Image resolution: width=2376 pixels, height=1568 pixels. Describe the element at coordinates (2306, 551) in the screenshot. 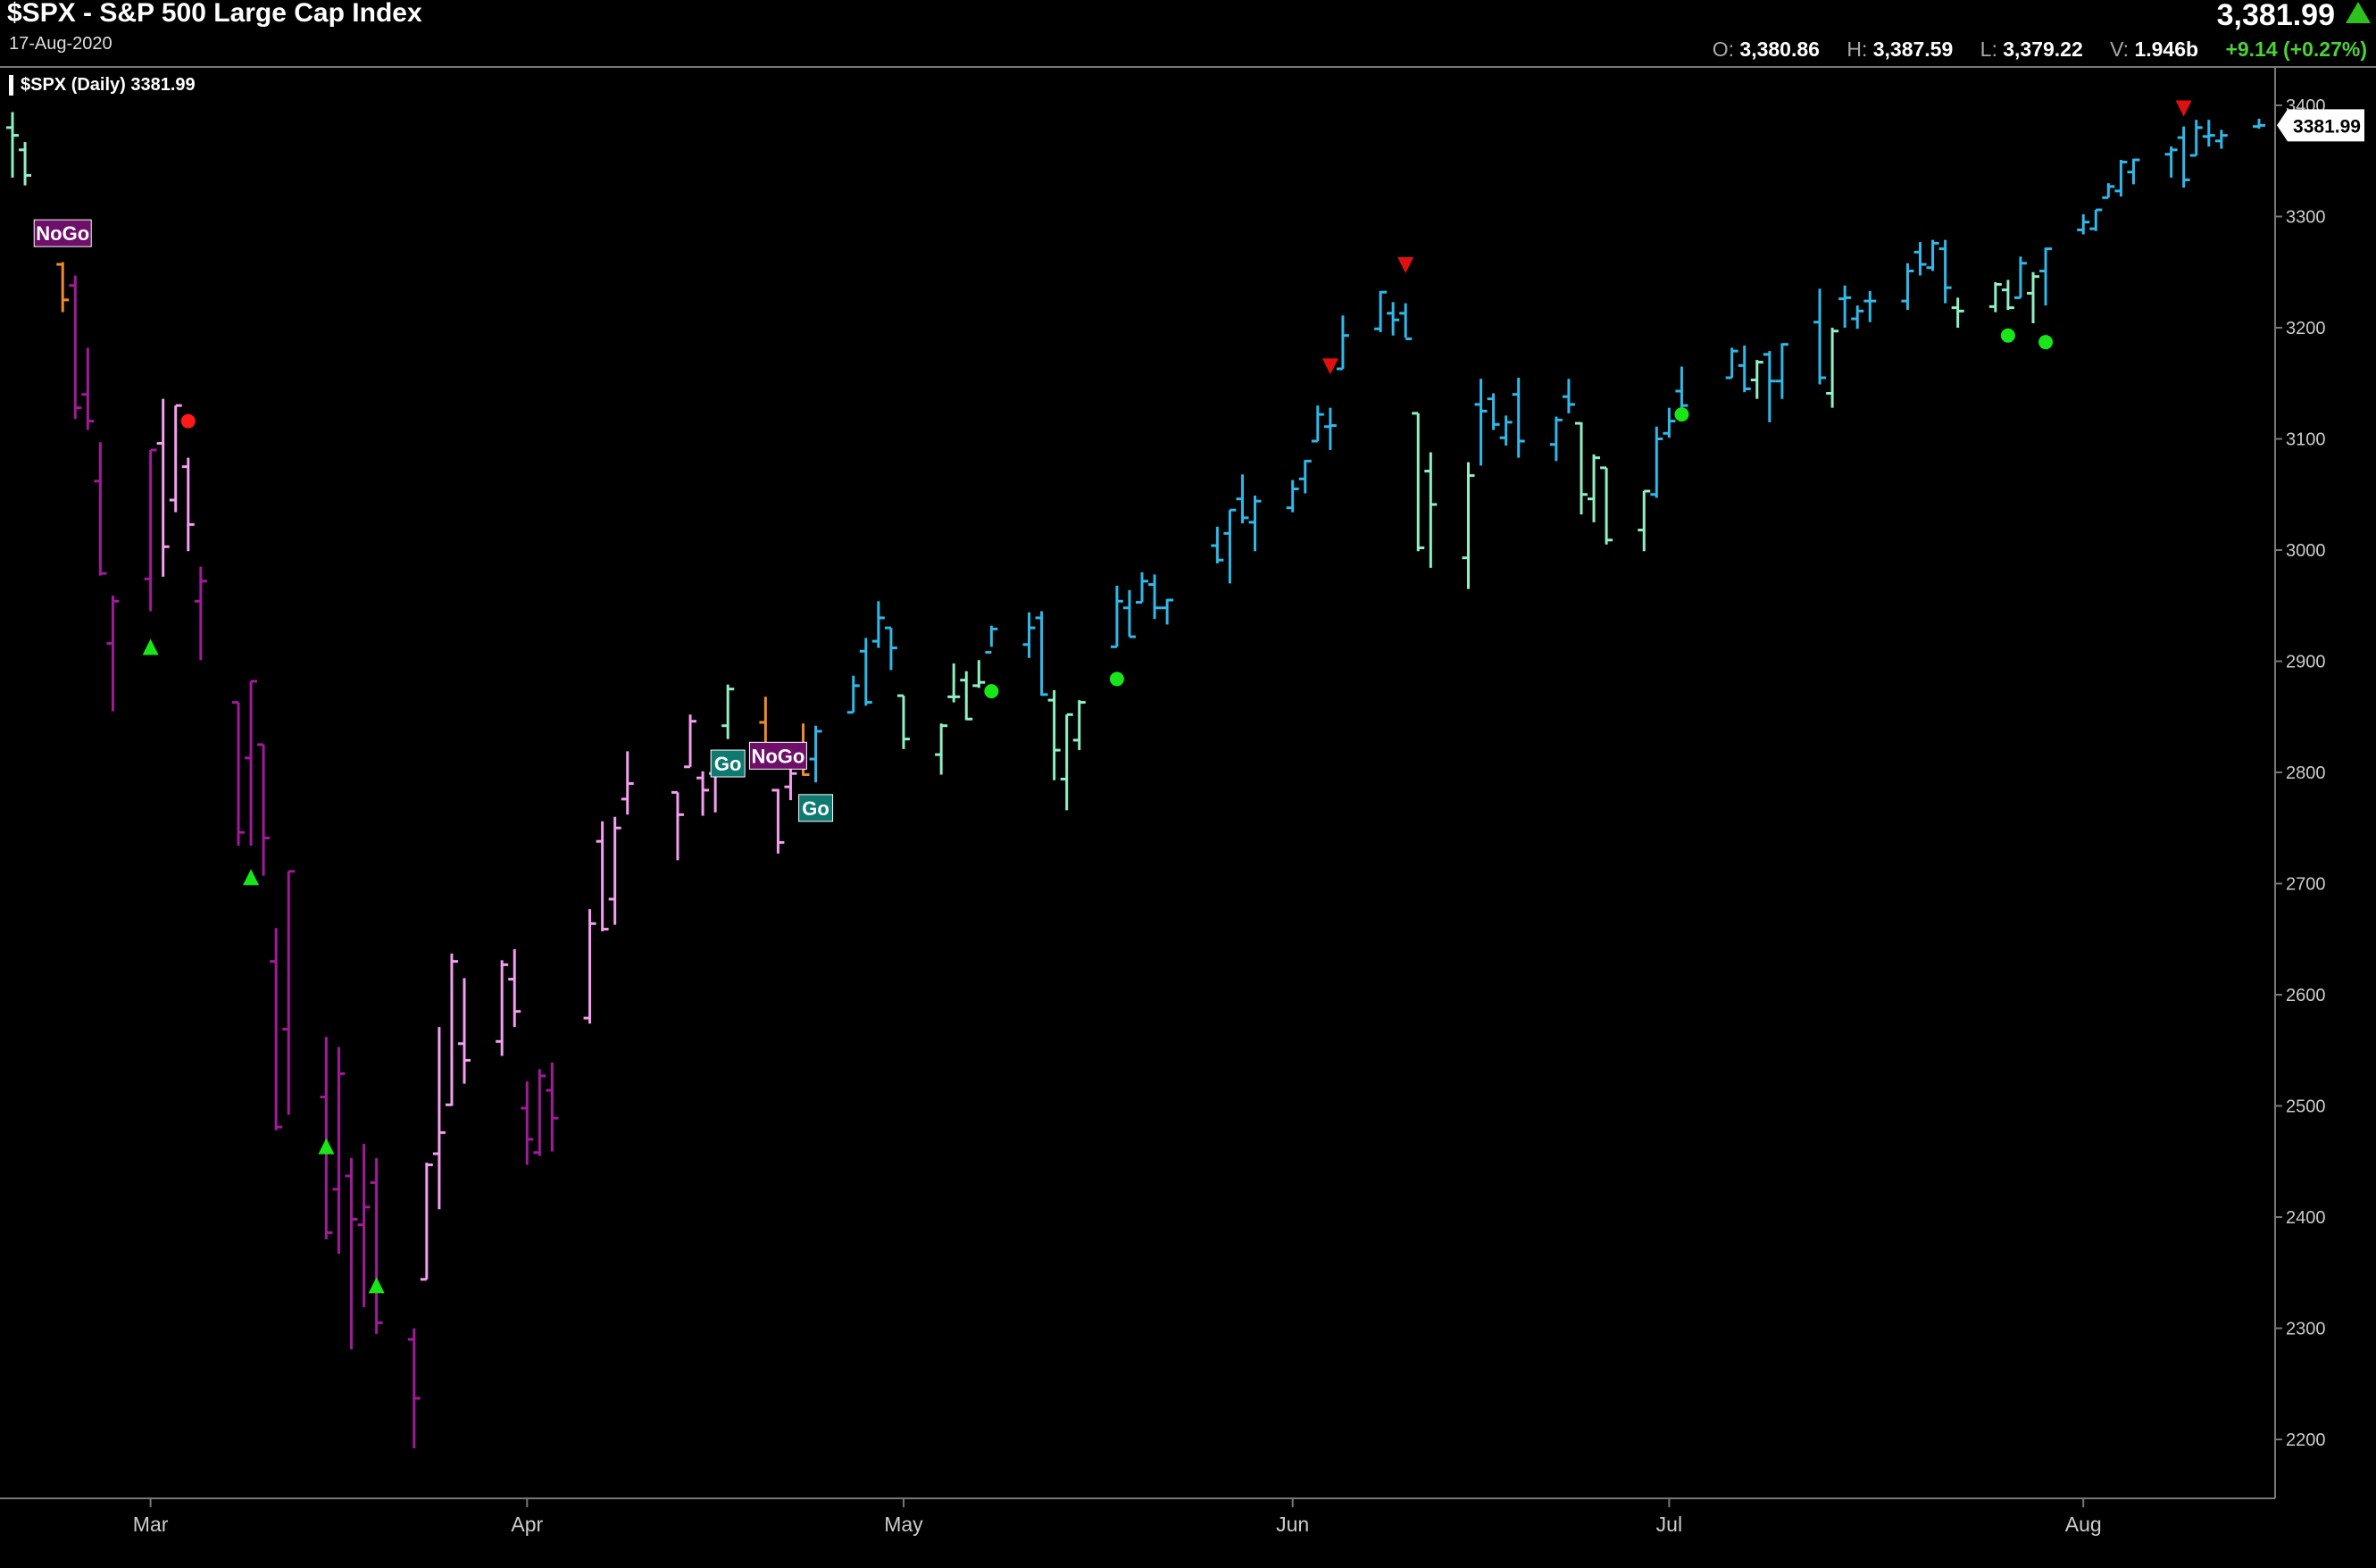

I see `y-tick-label: 3000` at that location.